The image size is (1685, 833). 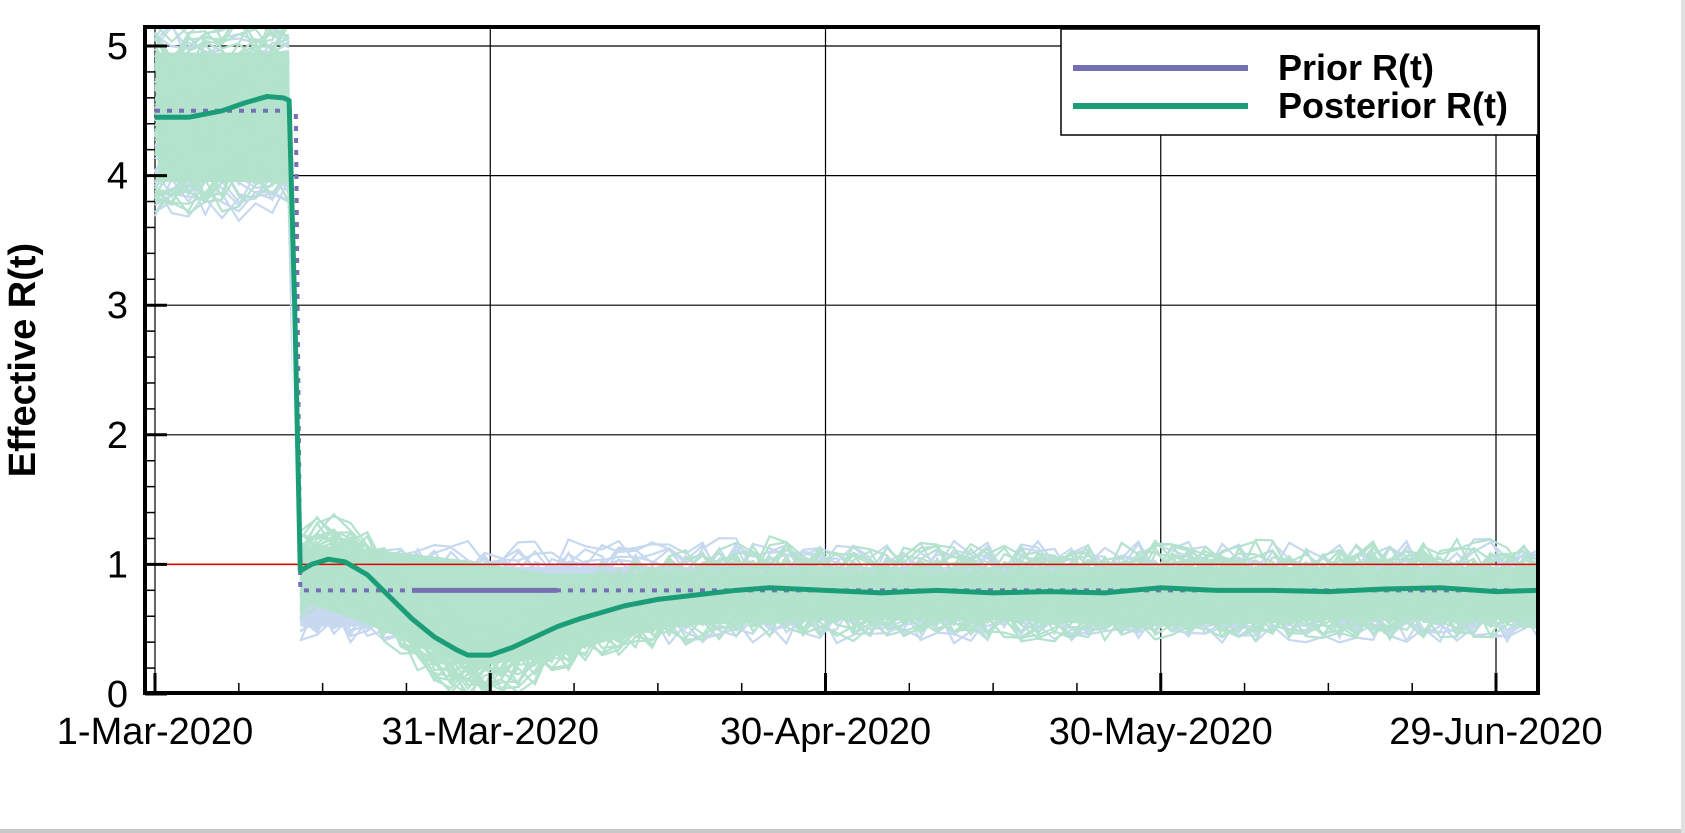 What do you see at coordinates (842, 831) in the screenshot?
I see `window-bottom-border` at bounding box center [842, 831].